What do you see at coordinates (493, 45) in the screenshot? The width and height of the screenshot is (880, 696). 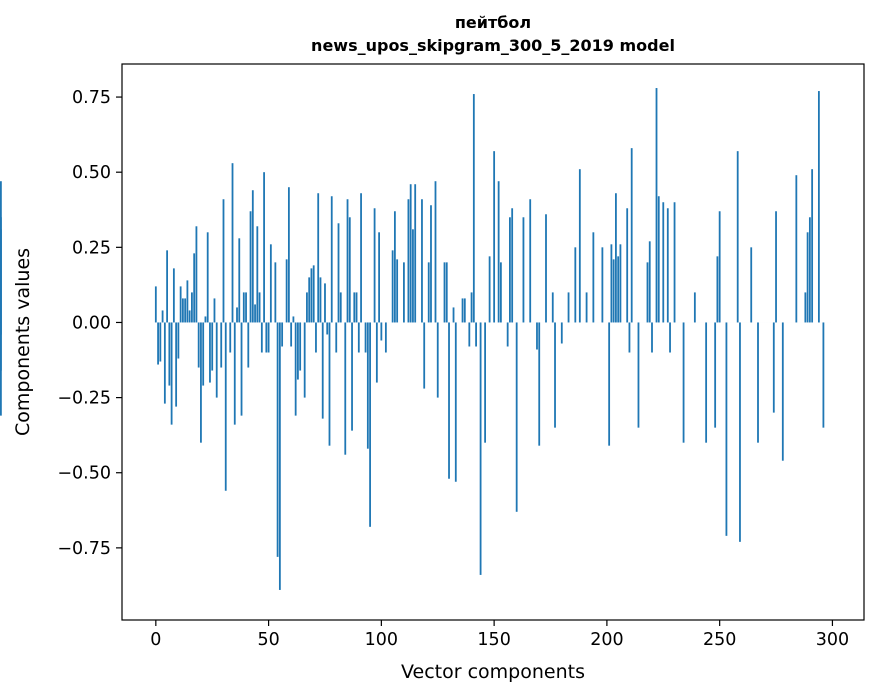 I see `chart-subtitle: news_upos_skipgram_300_5_2019 model` at bounding box center [493, 45].